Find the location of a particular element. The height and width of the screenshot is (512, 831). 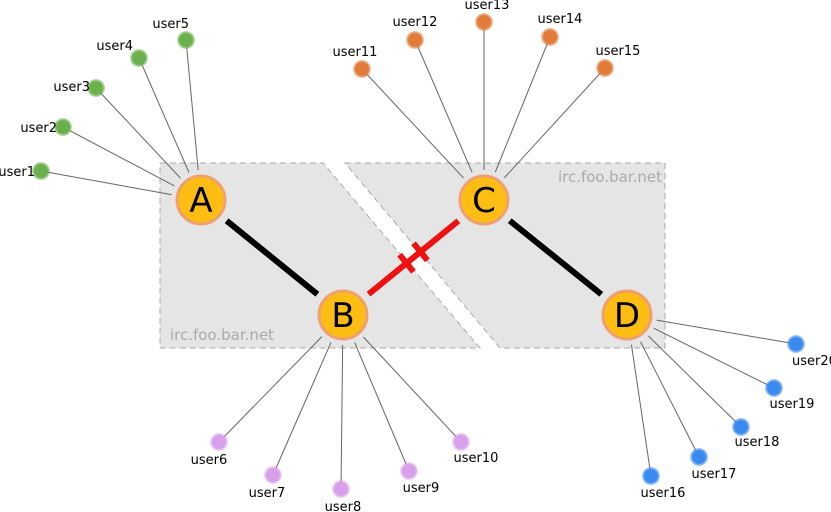

user-node-user11 is located at coordinates (362, 69).